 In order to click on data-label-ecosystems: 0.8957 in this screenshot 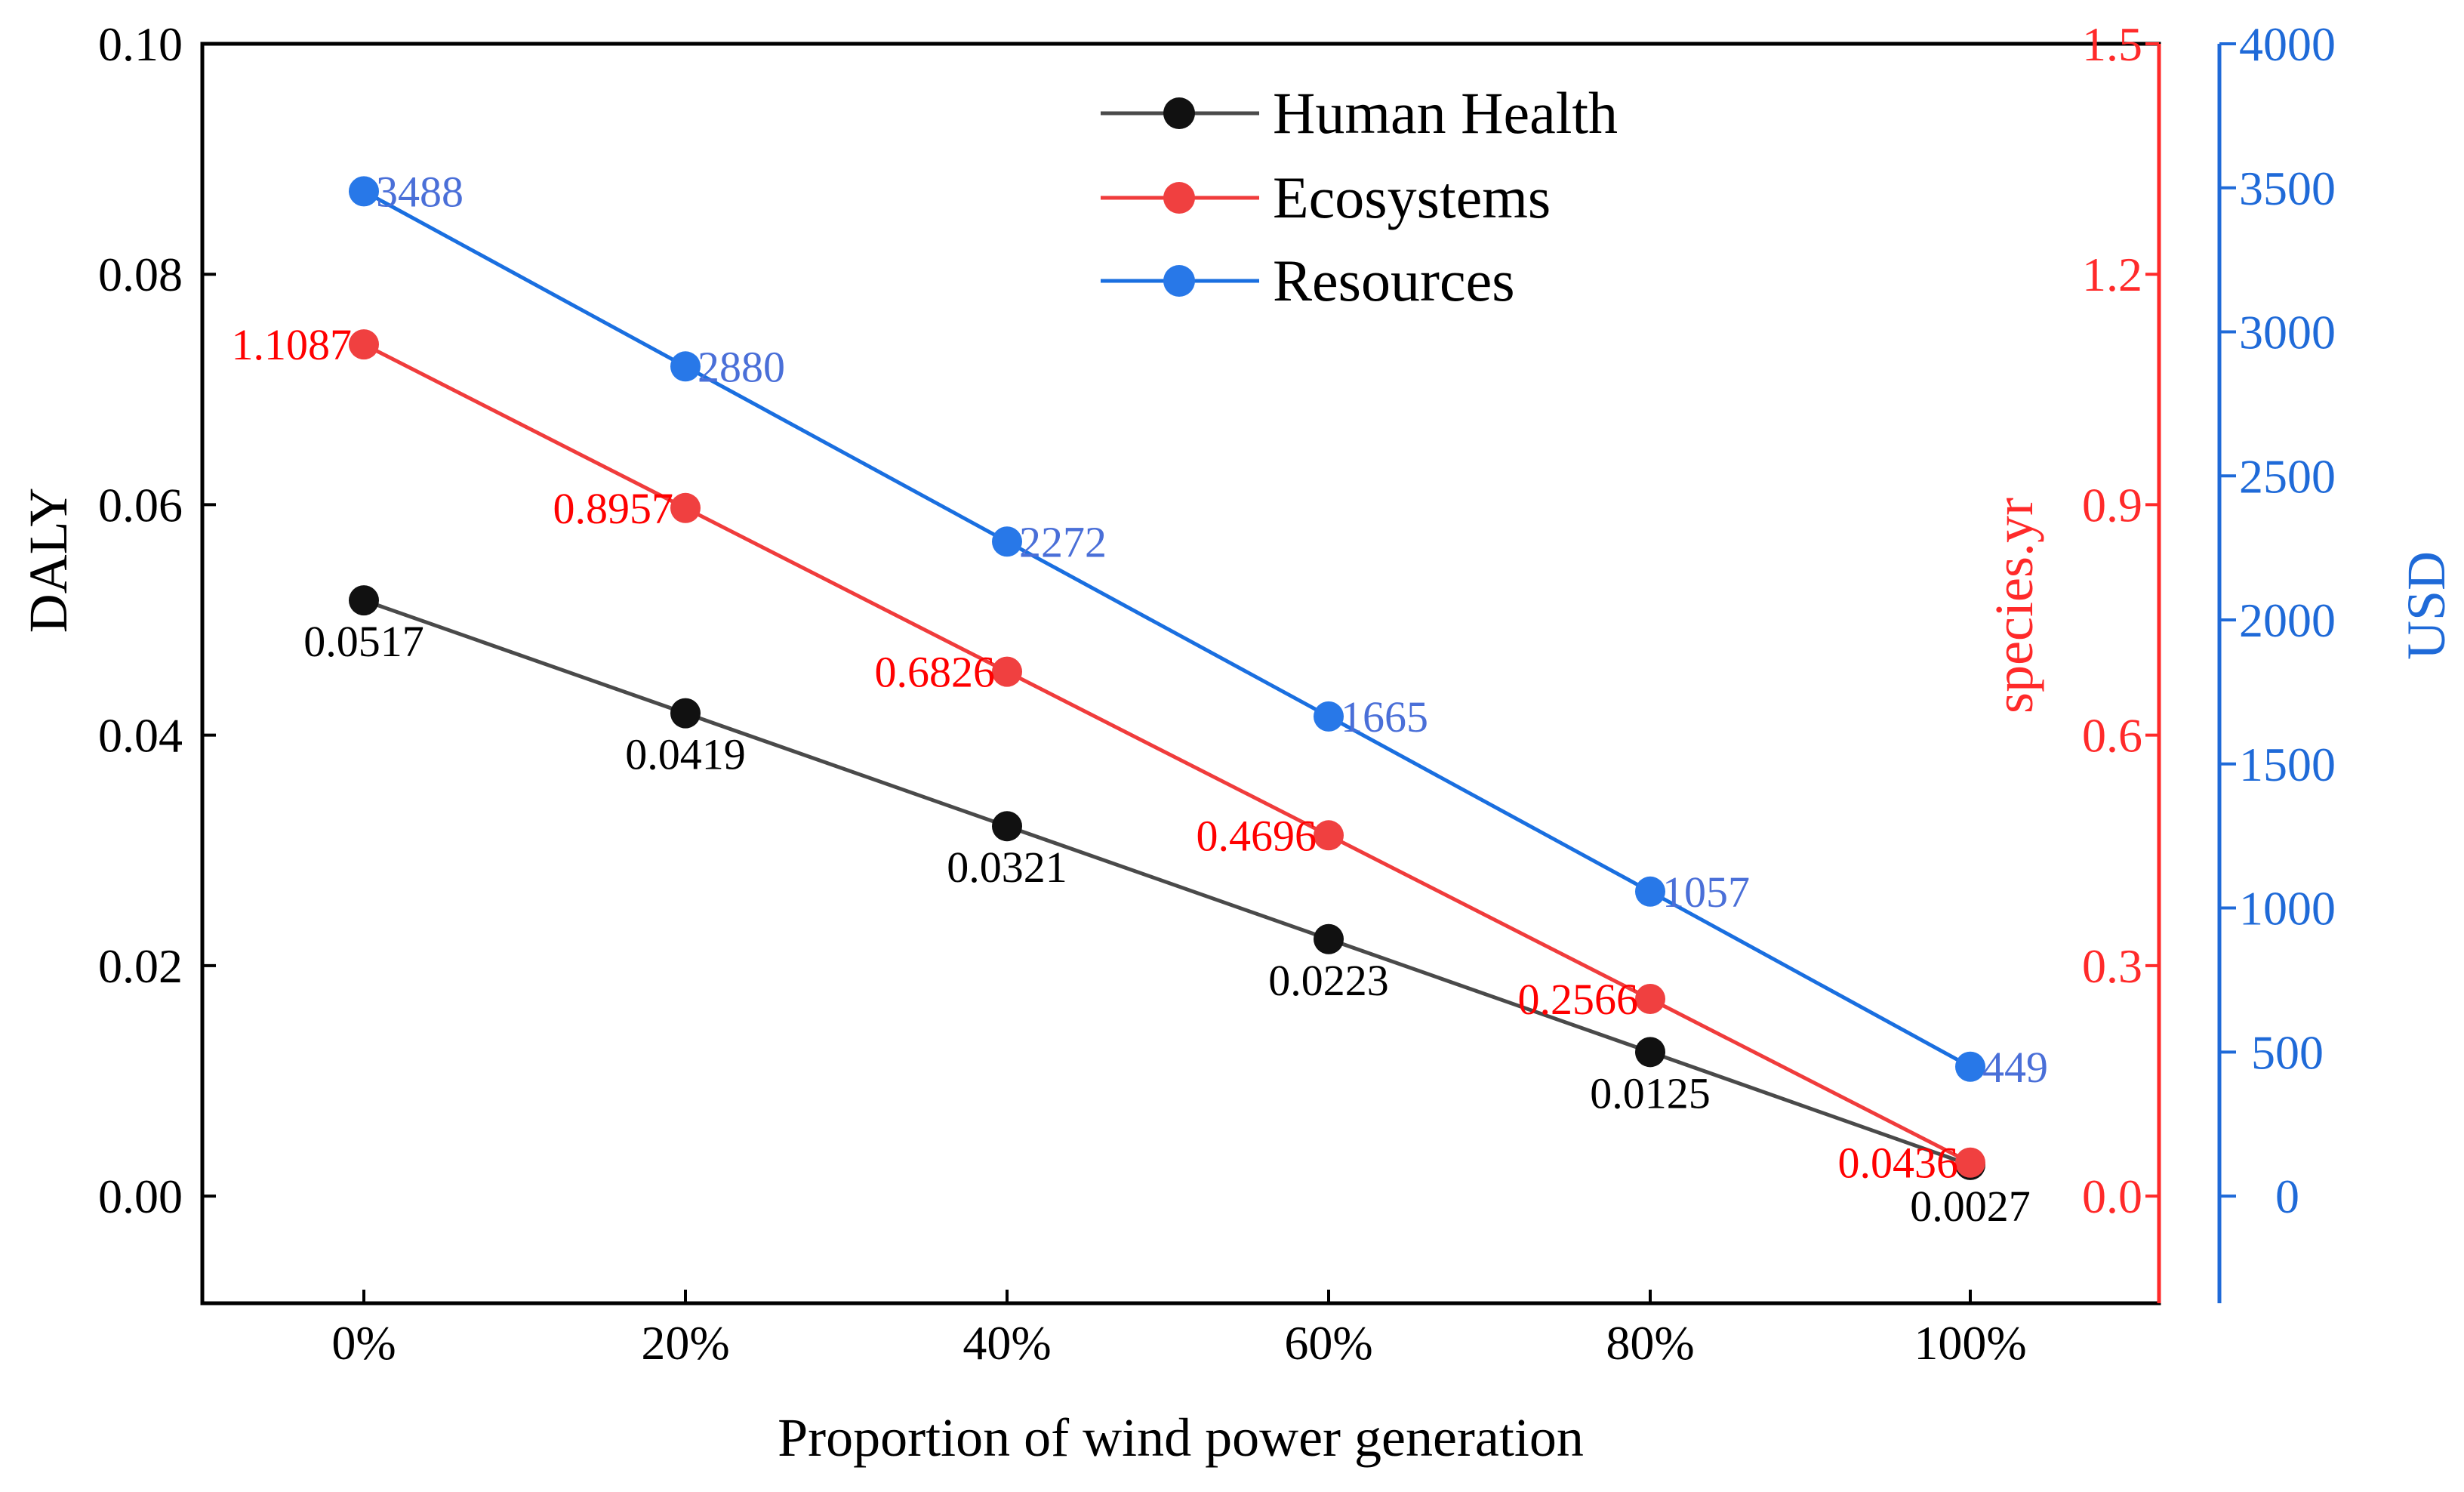, I will do `click(613, 508)`.